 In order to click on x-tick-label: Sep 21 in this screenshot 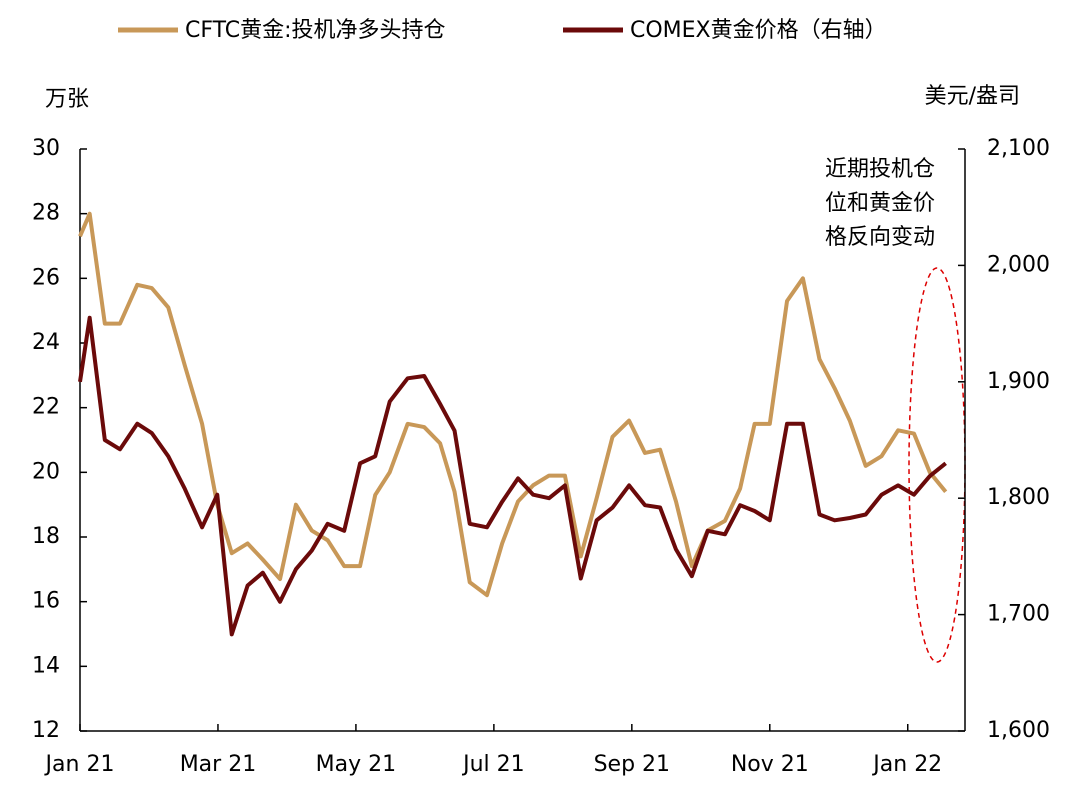, I will do `click(632, 764)`.